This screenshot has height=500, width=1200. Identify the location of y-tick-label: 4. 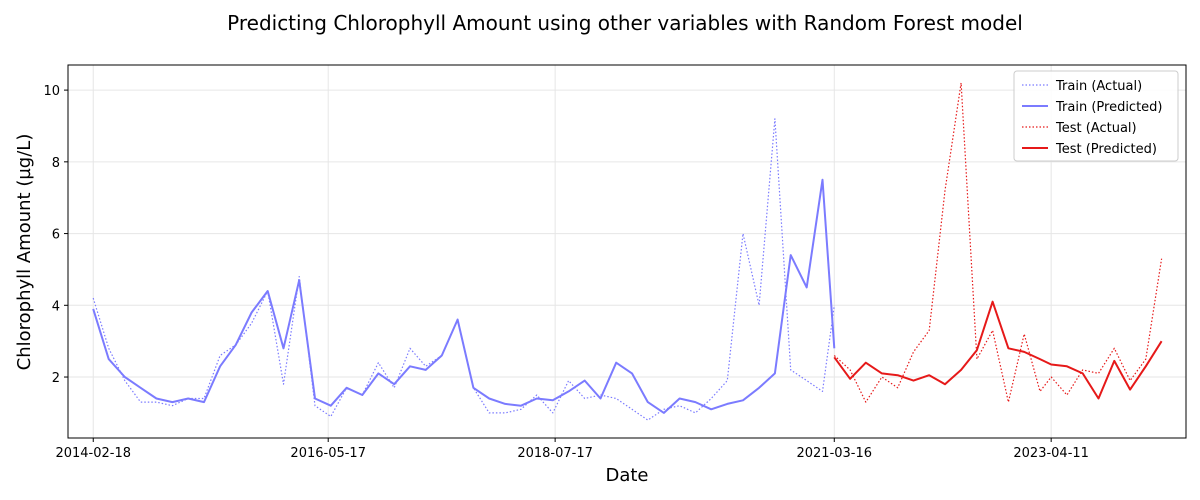
(56, 306).